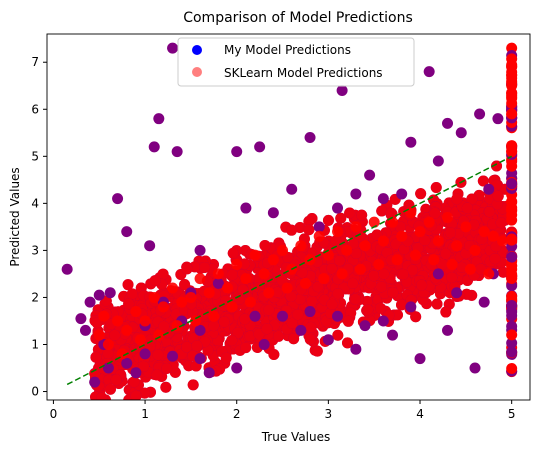 Image resolution: width=554 pixels, height=455 pixels. What do you see at coordinates (54, 414) in the screenshot?
I see `x-tick-label: 0` at bounding box center [54, 414].